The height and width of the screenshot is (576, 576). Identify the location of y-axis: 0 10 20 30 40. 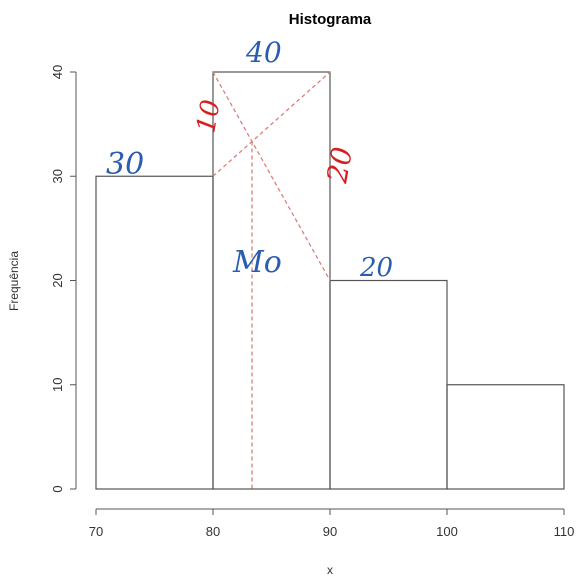
(63, 279).